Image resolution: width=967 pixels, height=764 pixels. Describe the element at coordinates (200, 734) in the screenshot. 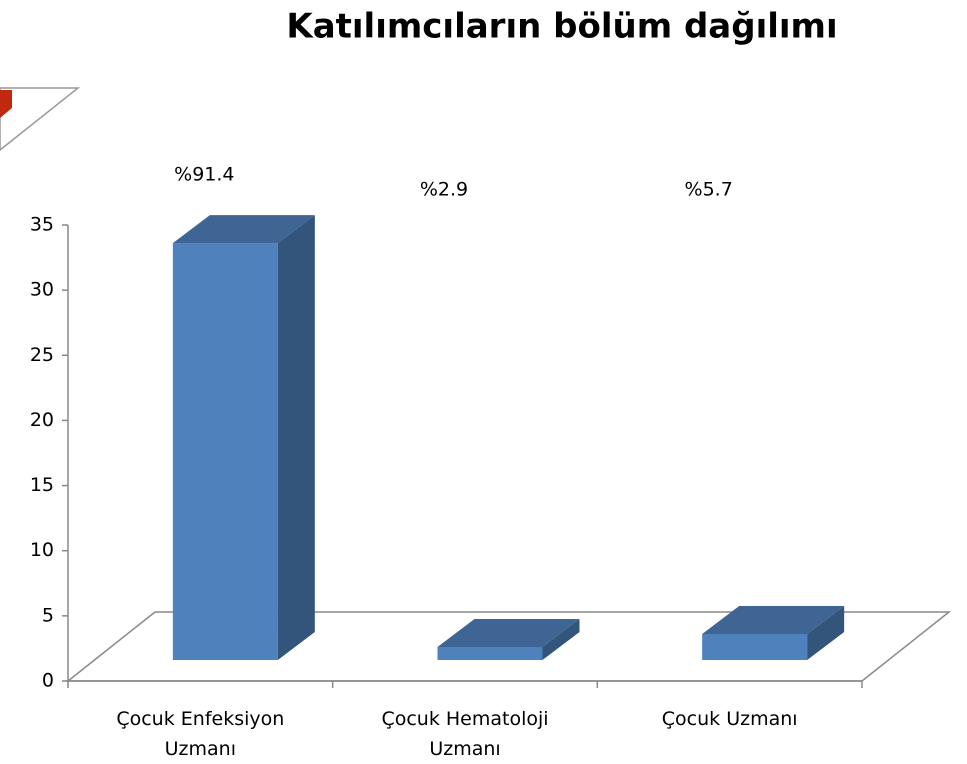

I see `x-tick-label: Çocuk Enfeksiyon Uzmanı` at that location.